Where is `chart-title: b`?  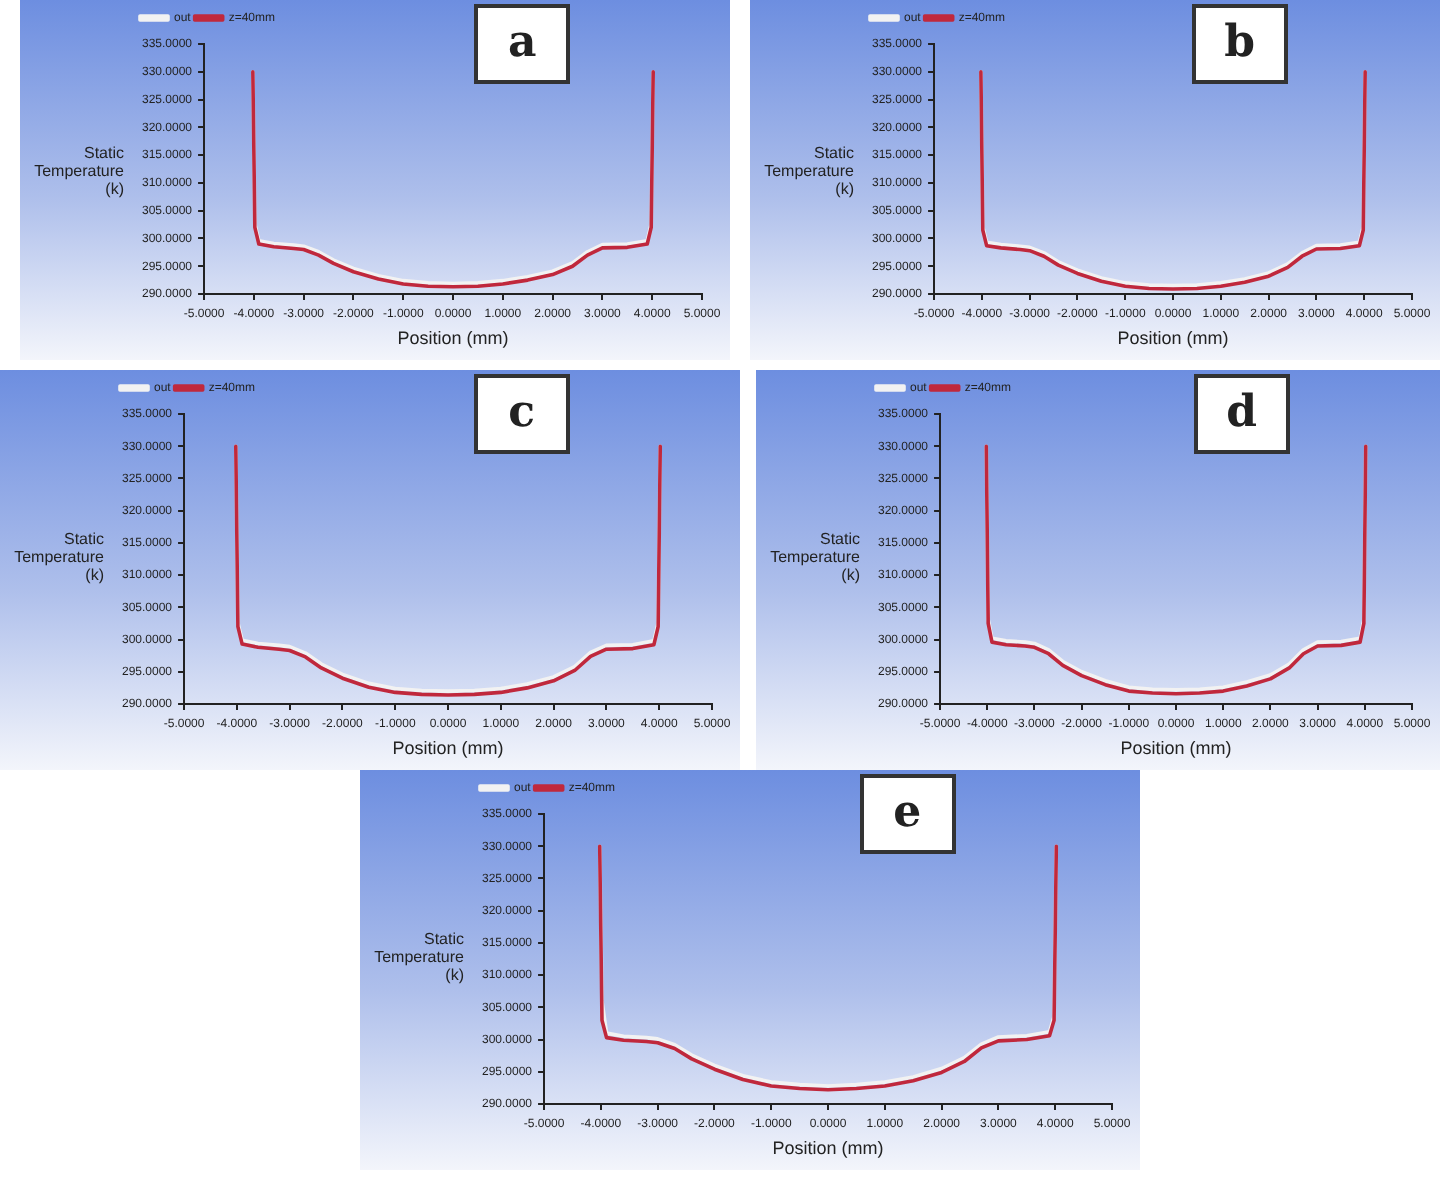 chart-title: b is located at coordinates (1239, 44).